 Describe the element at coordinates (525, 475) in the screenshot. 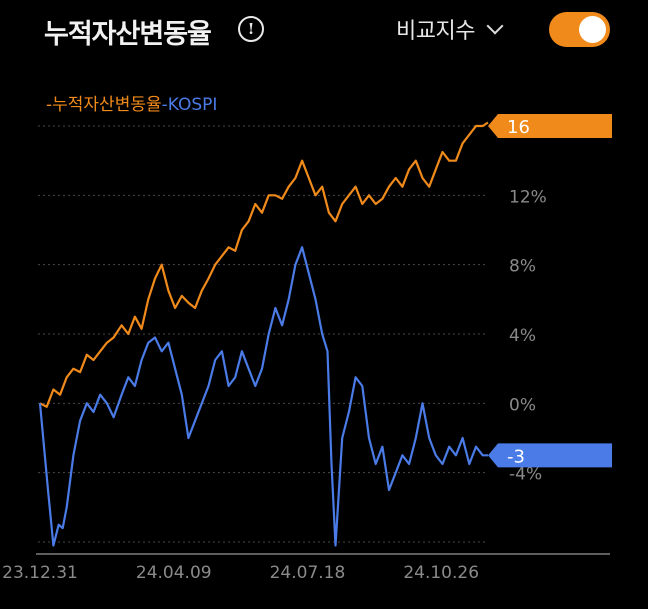

I see `y-tick-label: -4%` at that location.